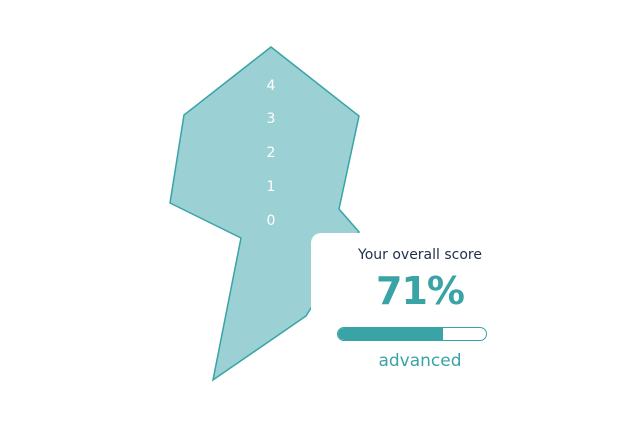 The height and width of the screenshot is (427, 622). Describe the element at coordinates (271, 86) in the screenshot. I see `radar-tick-label: 4` at that location.